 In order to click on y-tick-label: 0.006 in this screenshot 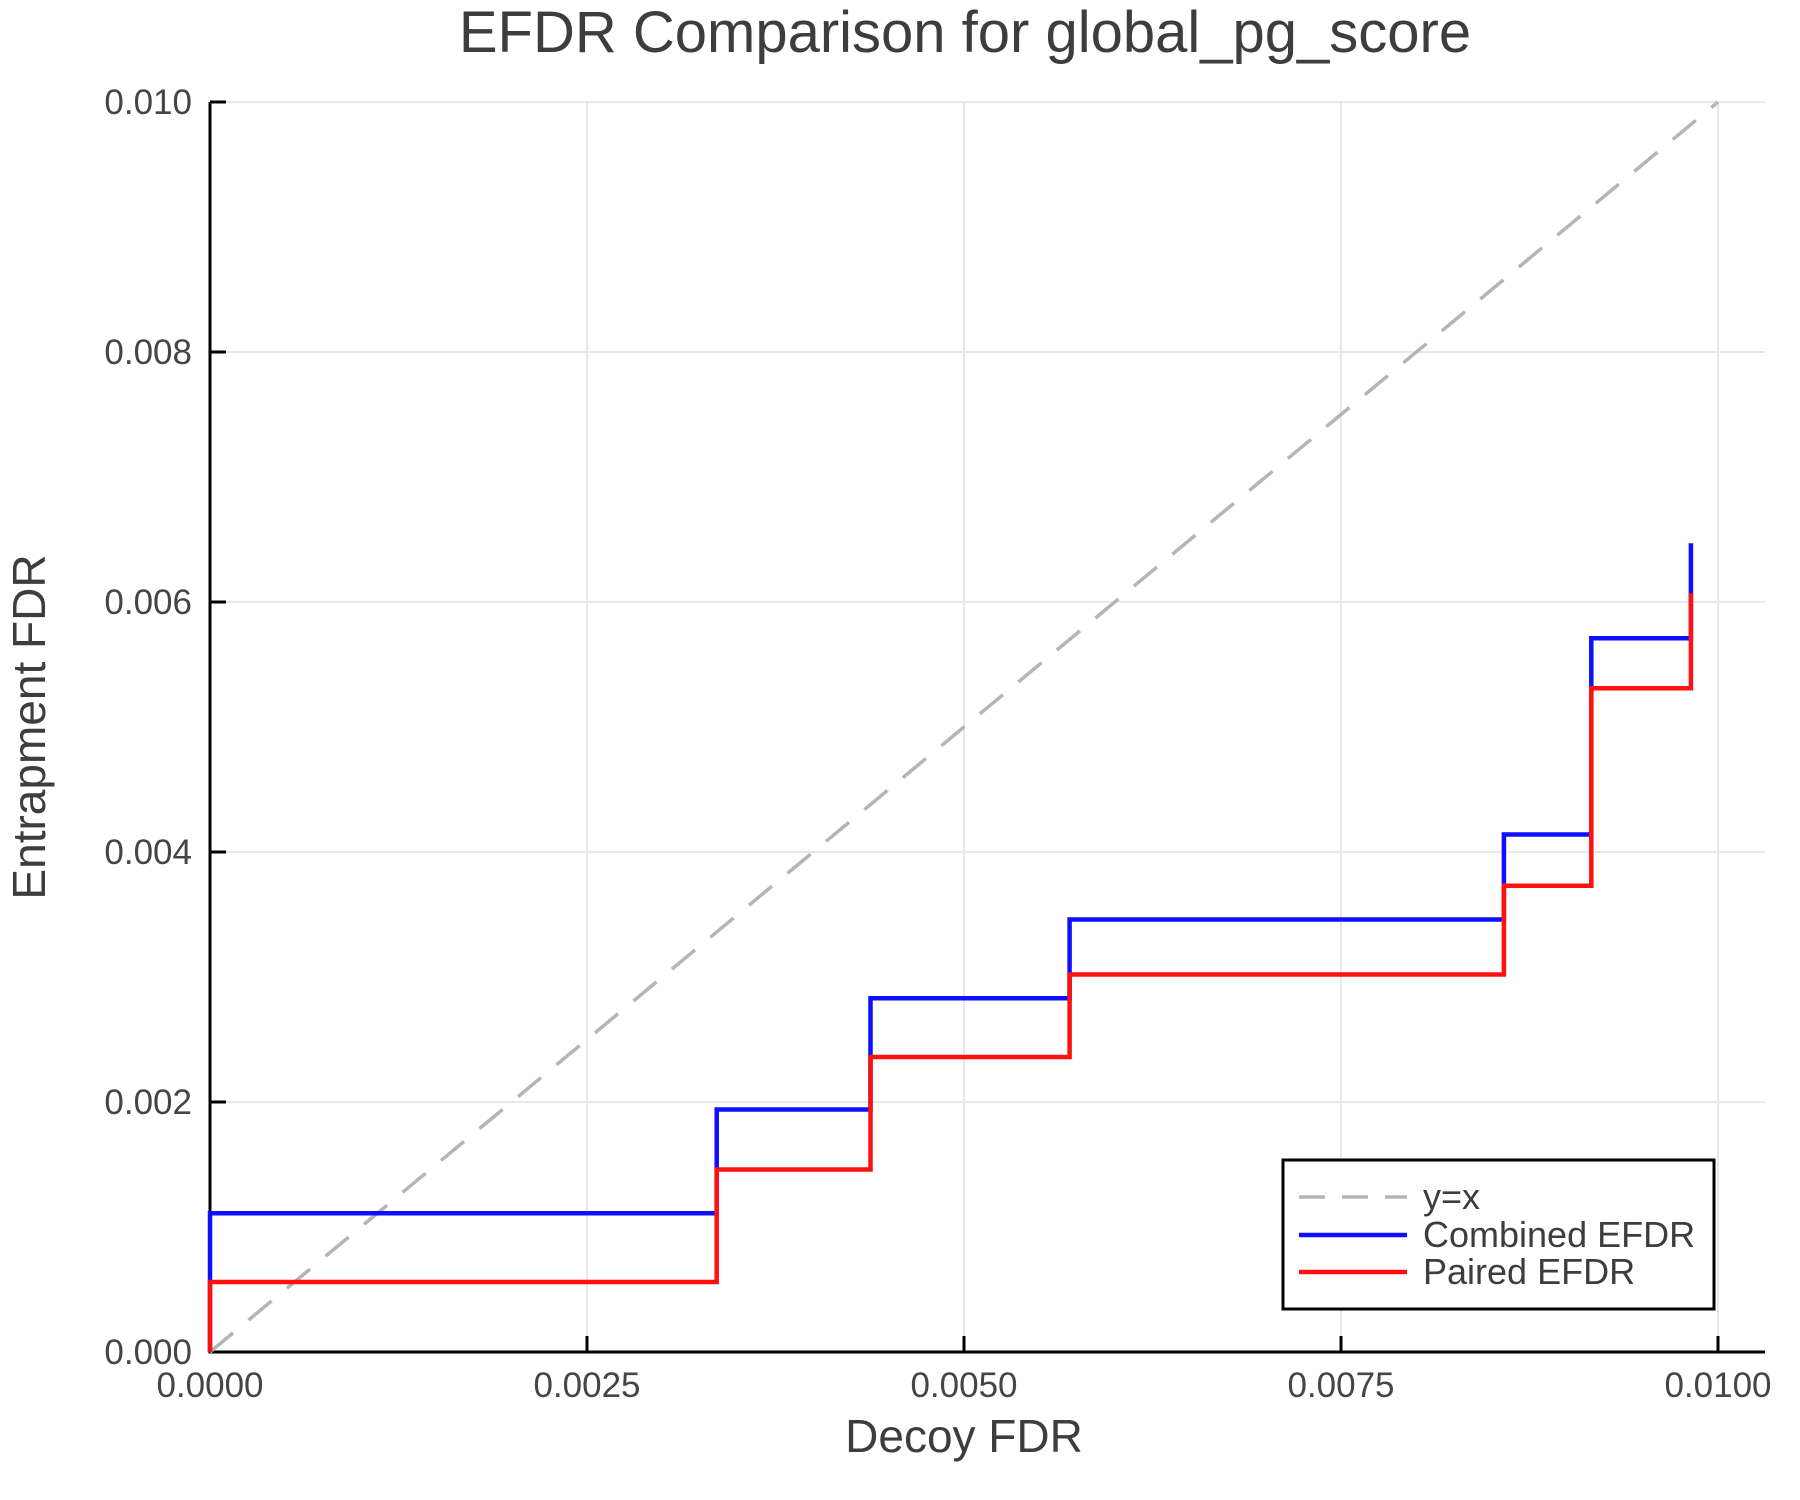, I will do `click(148, 602)`.